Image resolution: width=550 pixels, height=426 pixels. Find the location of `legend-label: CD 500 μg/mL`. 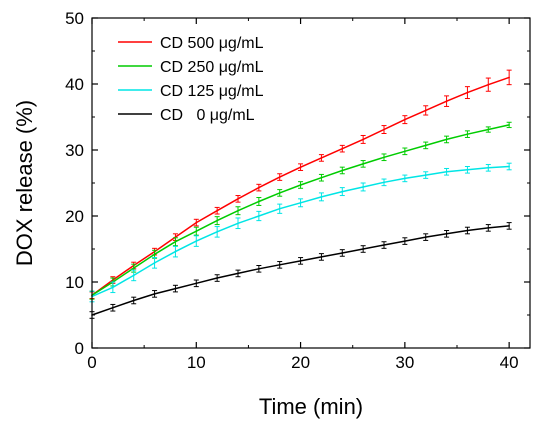

legend-label: CD 500 μg/mL is located at coordinates (212, 43).